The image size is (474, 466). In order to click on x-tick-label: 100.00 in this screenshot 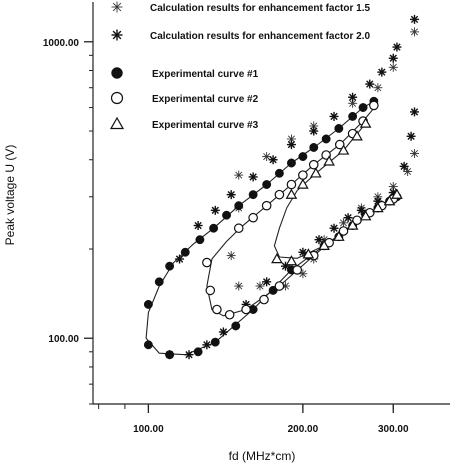, I will do `click(148, 429)`.